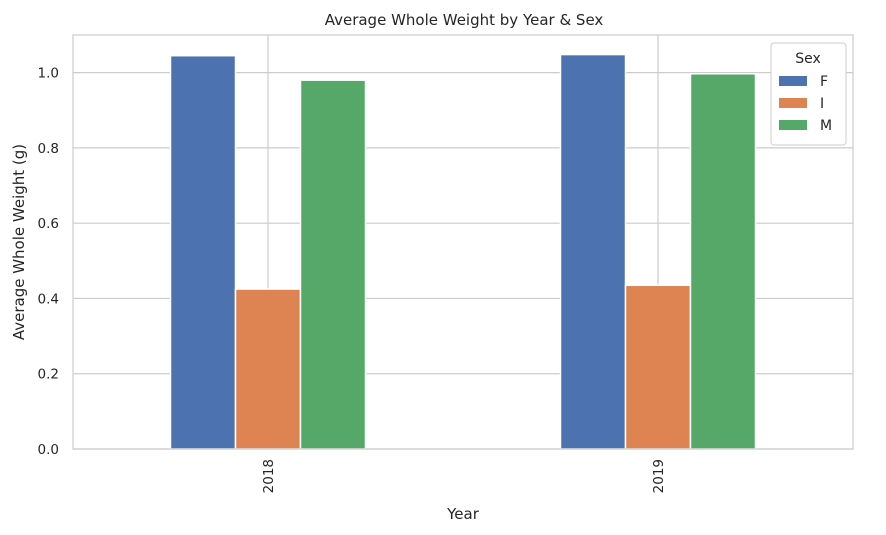  Describe the element at coordinates (48, 450) in the screenshot. I see `y-tick-label: 0.0` at that location.